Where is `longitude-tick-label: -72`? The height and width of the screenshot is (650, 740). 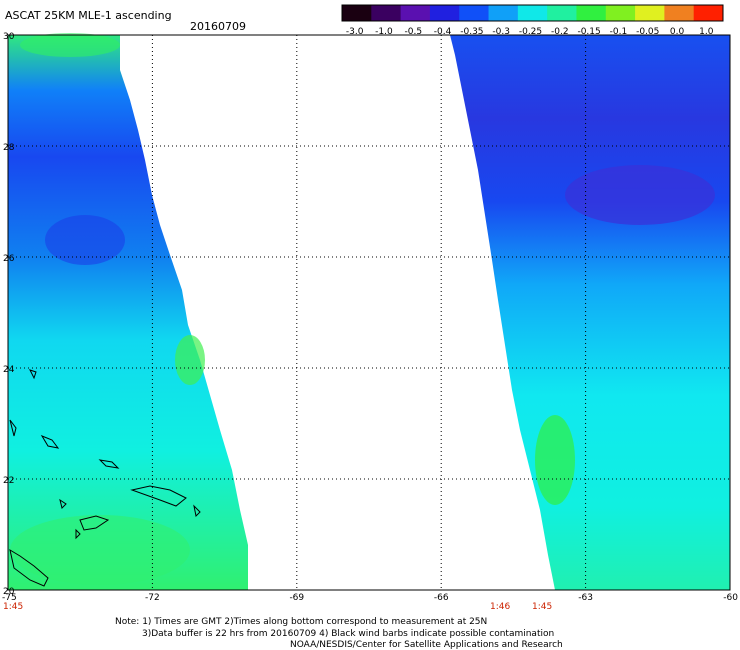
longitude-tick-label: -72 is located at coordinates (152, 598).